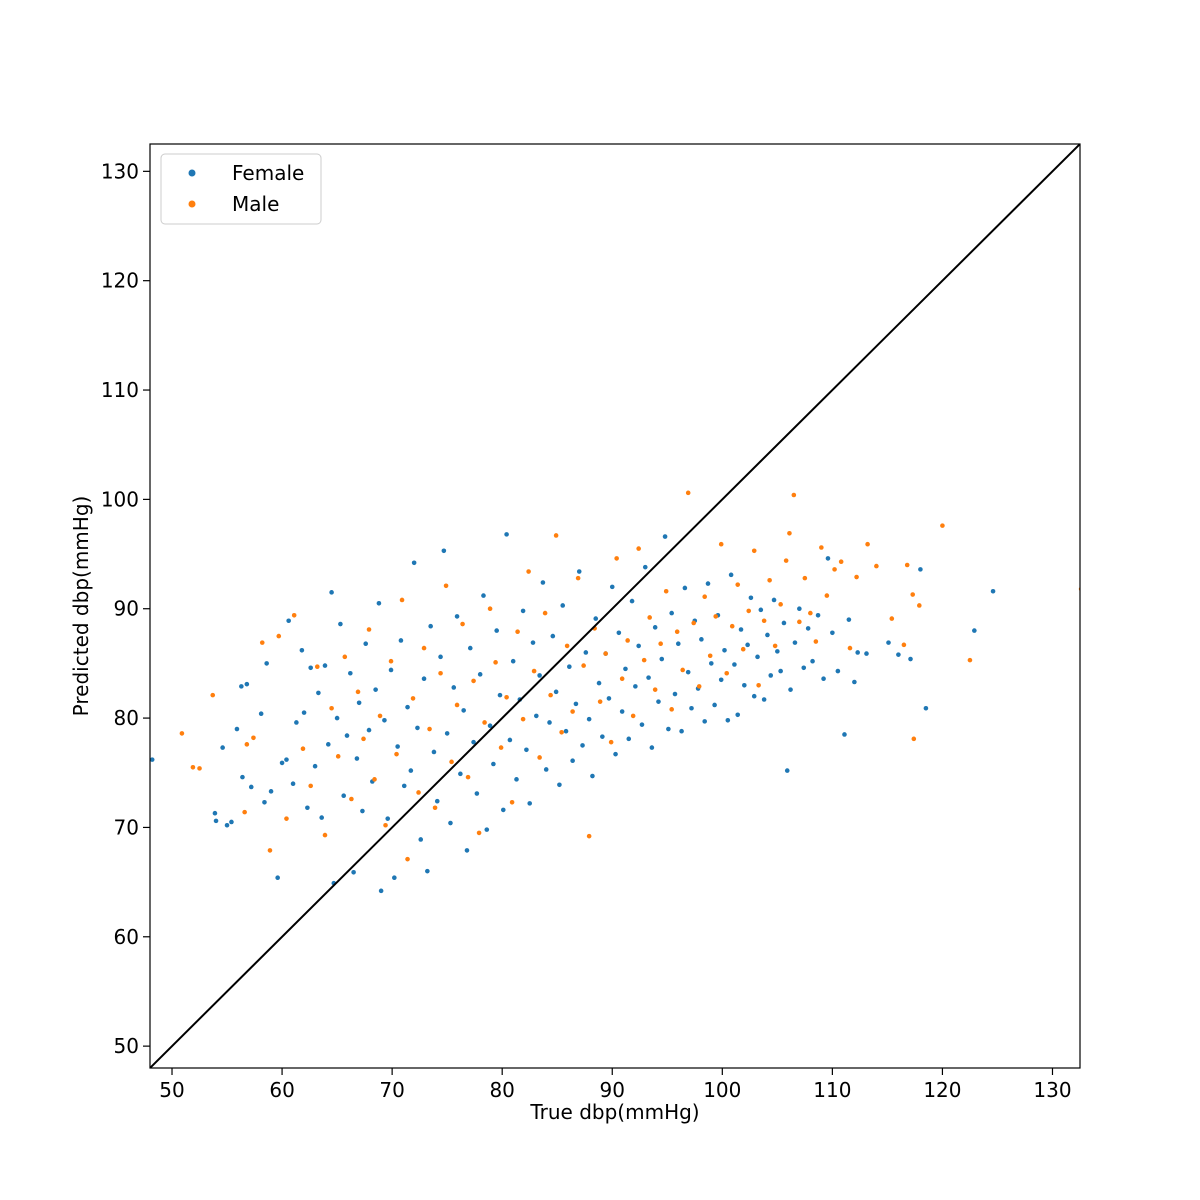 This screenshot has width=1200, height=1200. I want to click on y-tick-label: 90, so click(126, 609).